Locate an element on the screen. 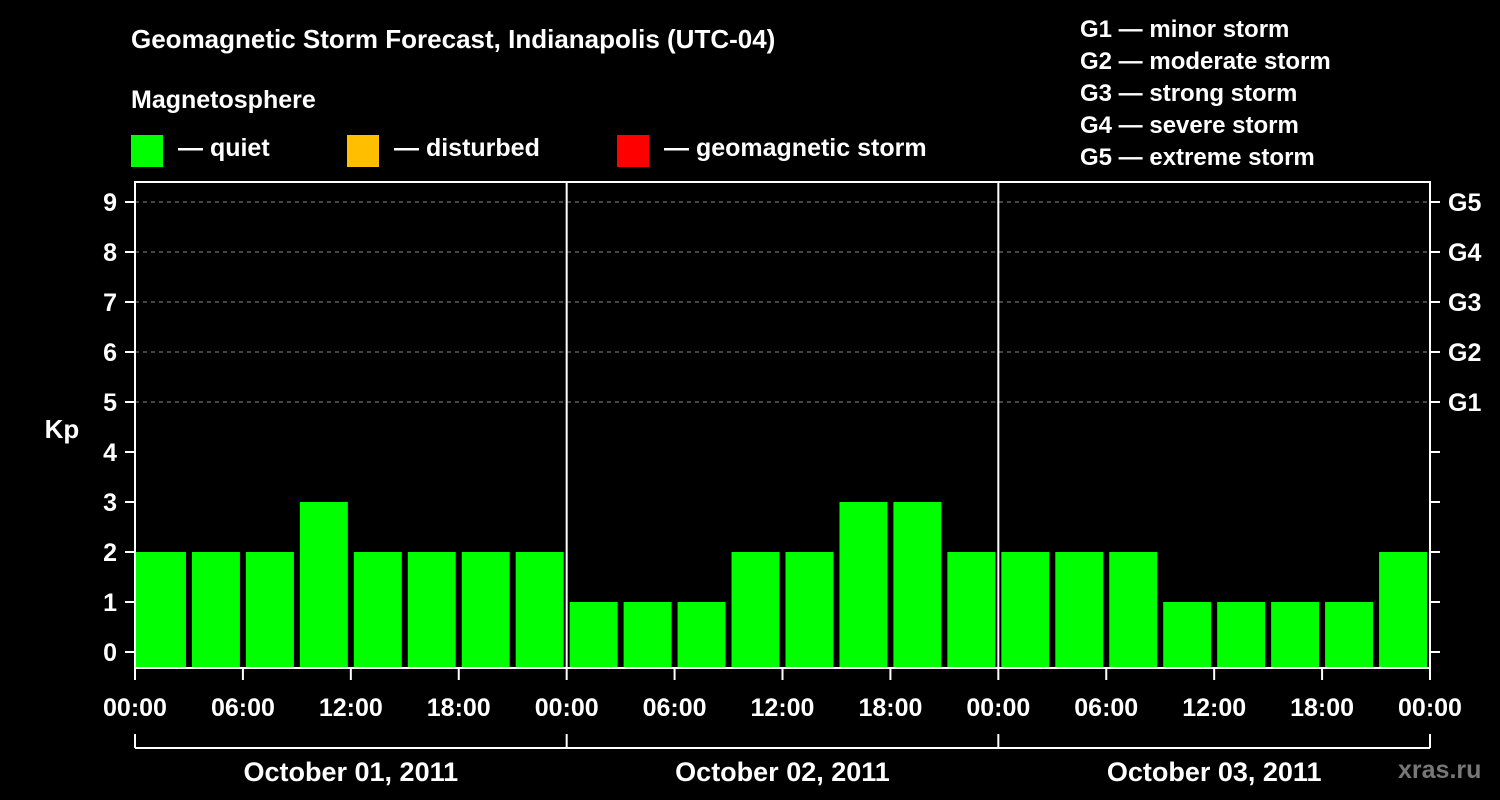 Image resolution: width=1500 pixels, height=800 pixels. legend-swatch-storm is located at coordinates (633, 151).